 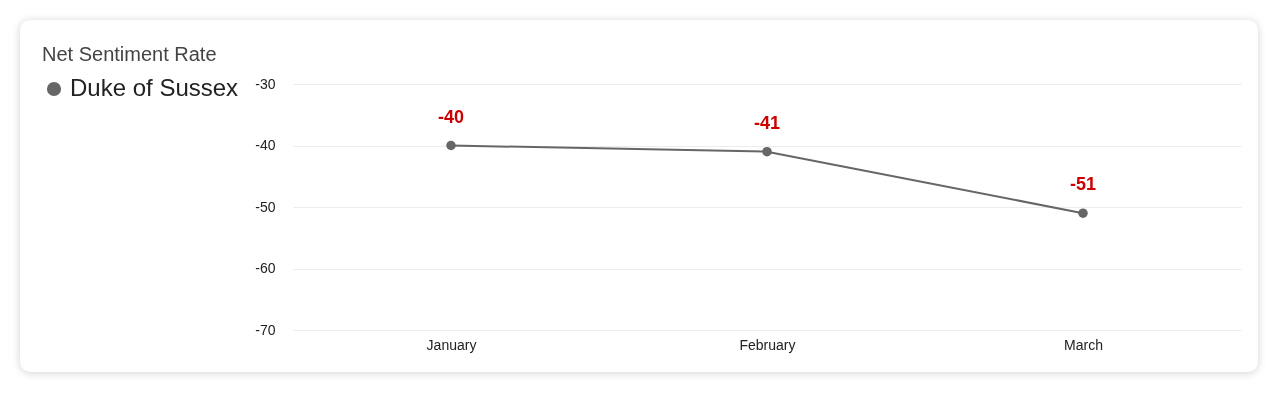 I want to click on x-tick-label: March, so click(x=1083, y=344).